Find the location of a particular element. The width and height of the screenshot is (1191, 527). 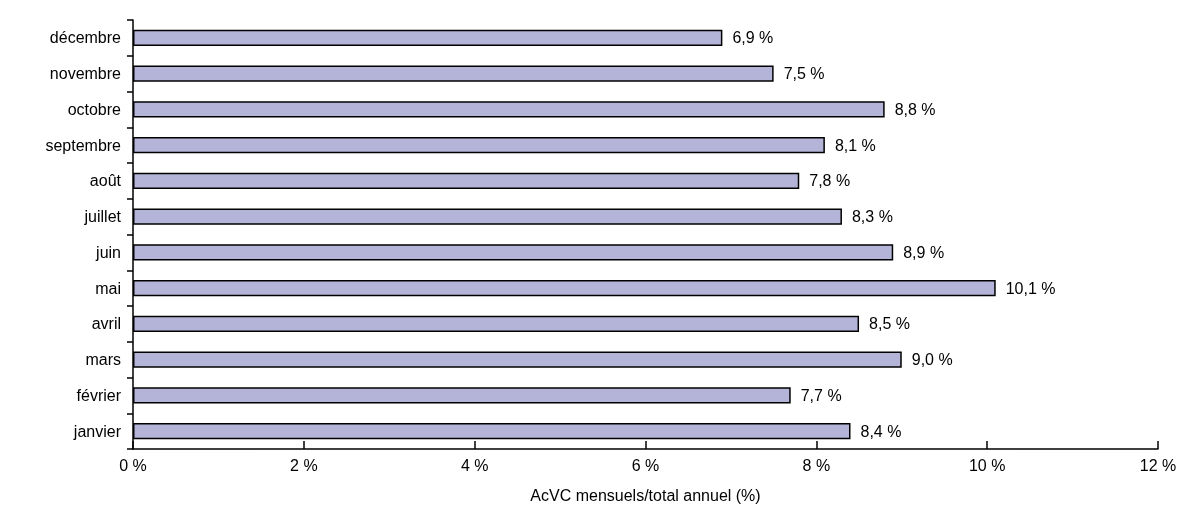

x-tick-label: 6 % is located at coordinates (645, 465).